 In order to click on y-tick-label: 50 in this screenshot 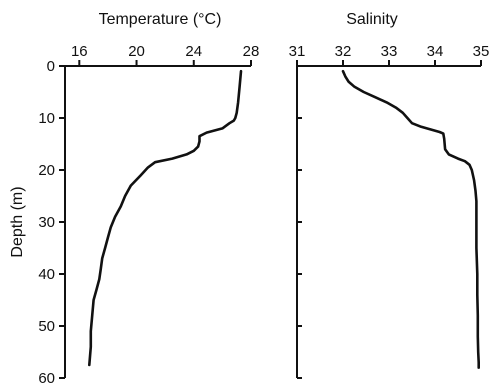, I will do `click(46, 326)`.